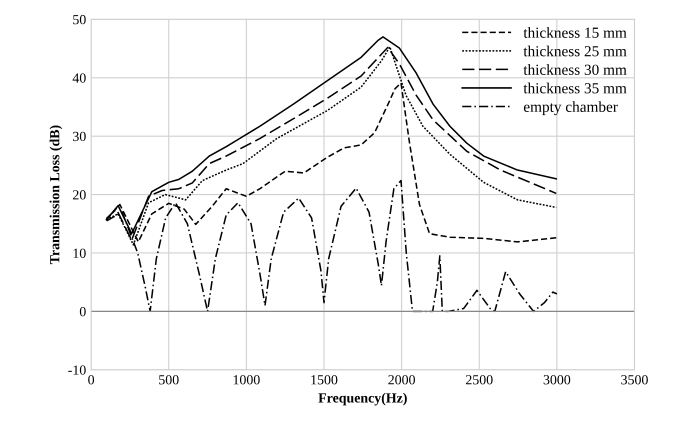 The width and height of the screenshot is (675, 430). What do you see at coordinates (571, 108) in the screenshot?
I see `legend-label: empty chamber` at bounding box center [571, 108].